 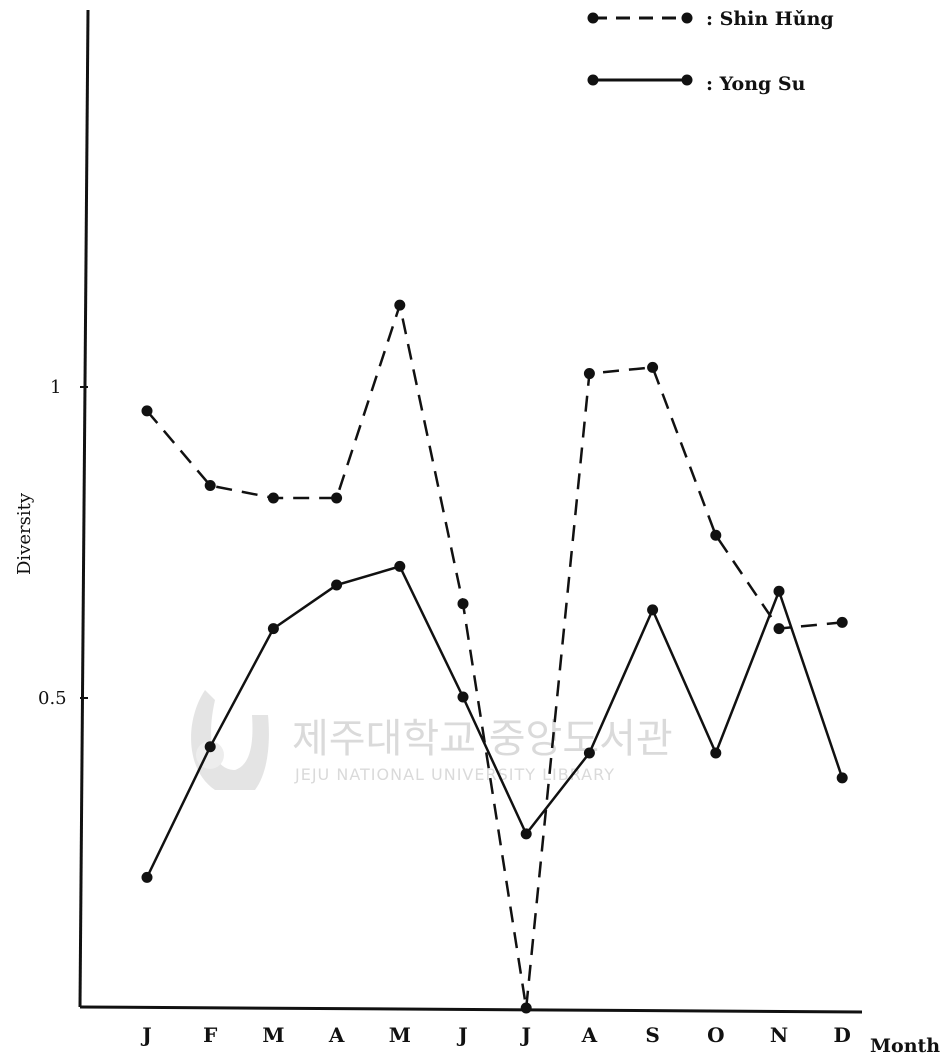 I want to click on x-tick-label-11: N, so click(x=779, y=1035).